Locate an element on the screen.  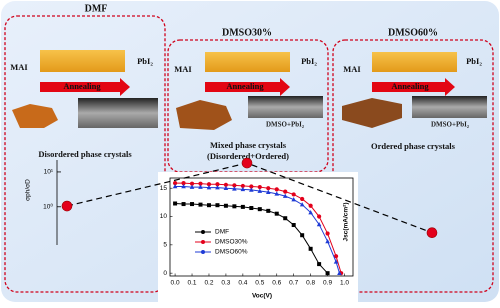
y-tick-label: 15 is located at coordinates (164, 188).